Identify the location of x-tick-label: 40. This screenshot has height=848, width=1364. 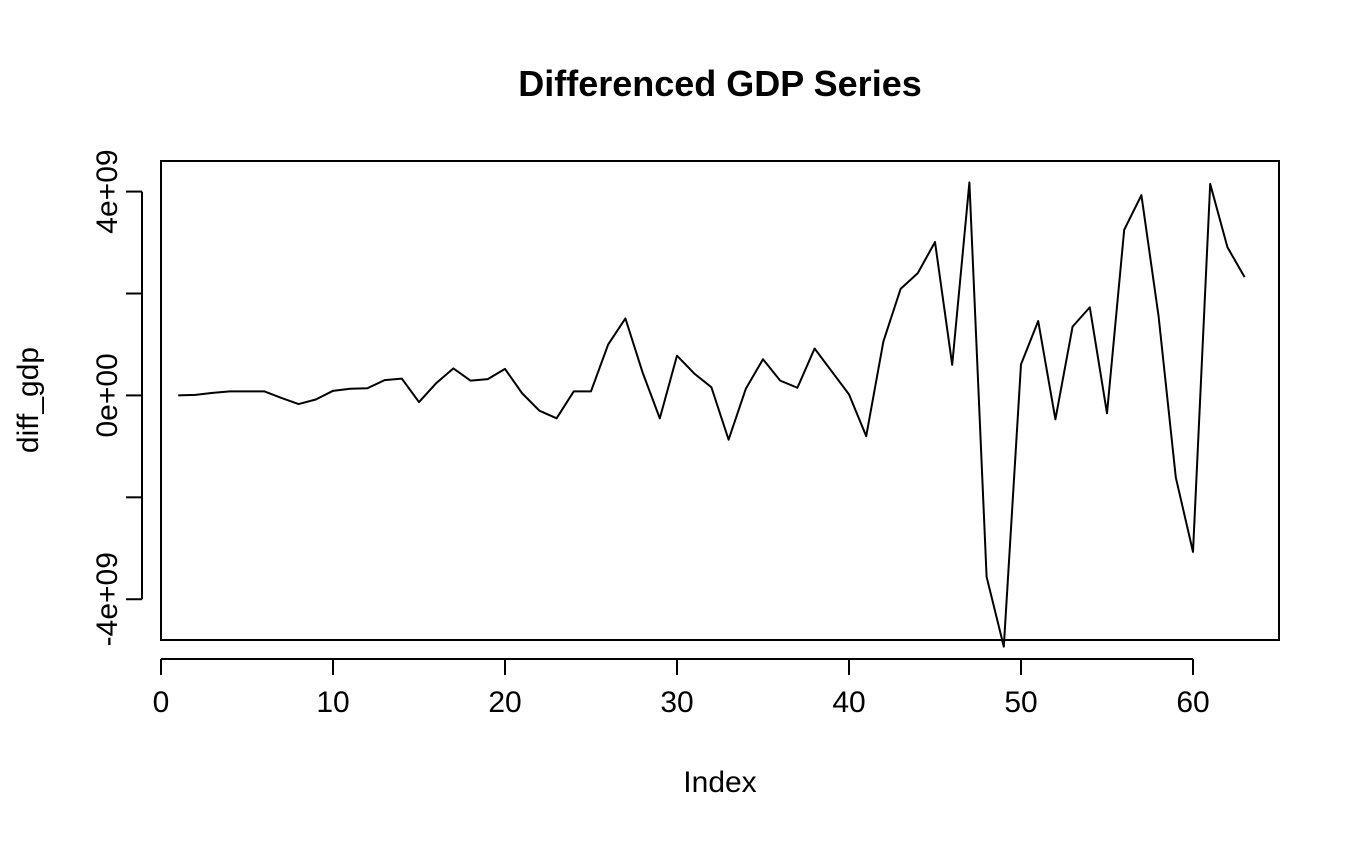
(848, 702).